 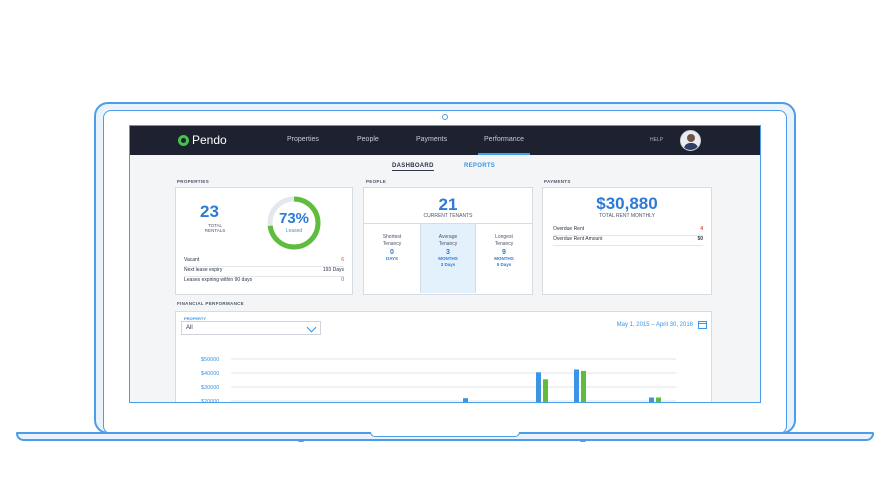 What do you see at coordinates (569, 229) in the screenshot?
I see `pay-row-label: Overdue Rent` at bounding box center [569, 229].